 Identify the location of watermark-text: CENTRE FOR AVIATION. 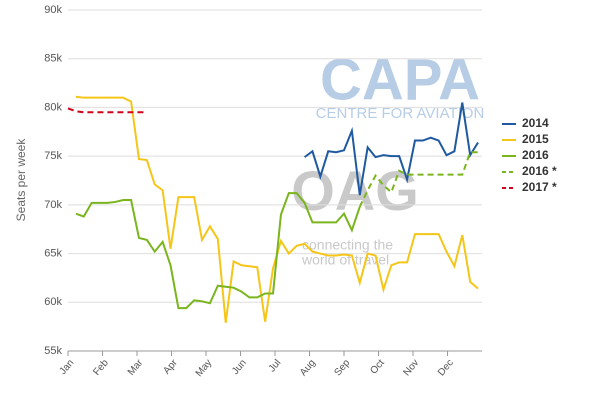
(400, 113).